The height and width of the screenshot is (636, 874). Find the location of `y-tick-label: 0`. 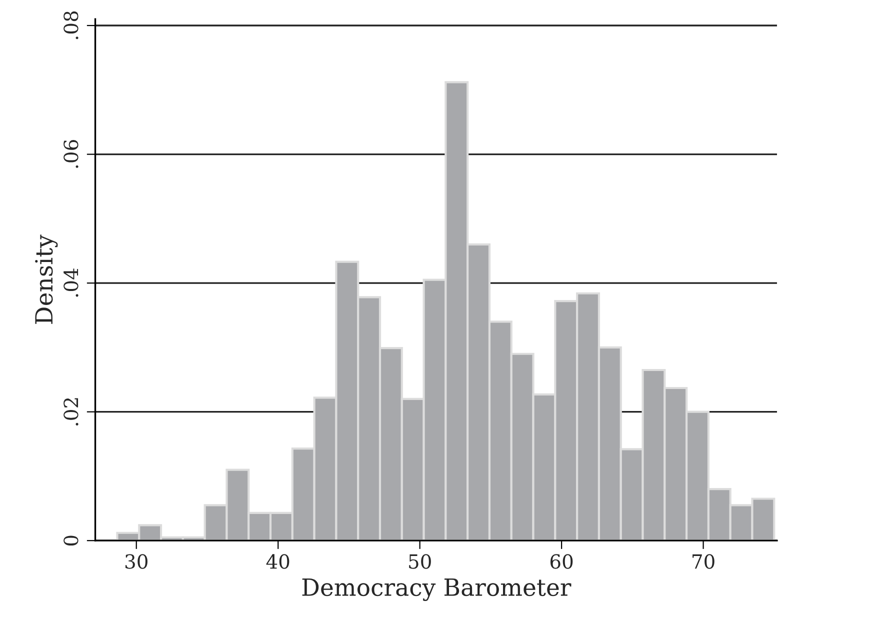

y-tick-label: 0 is located at coordinates (71, 541).